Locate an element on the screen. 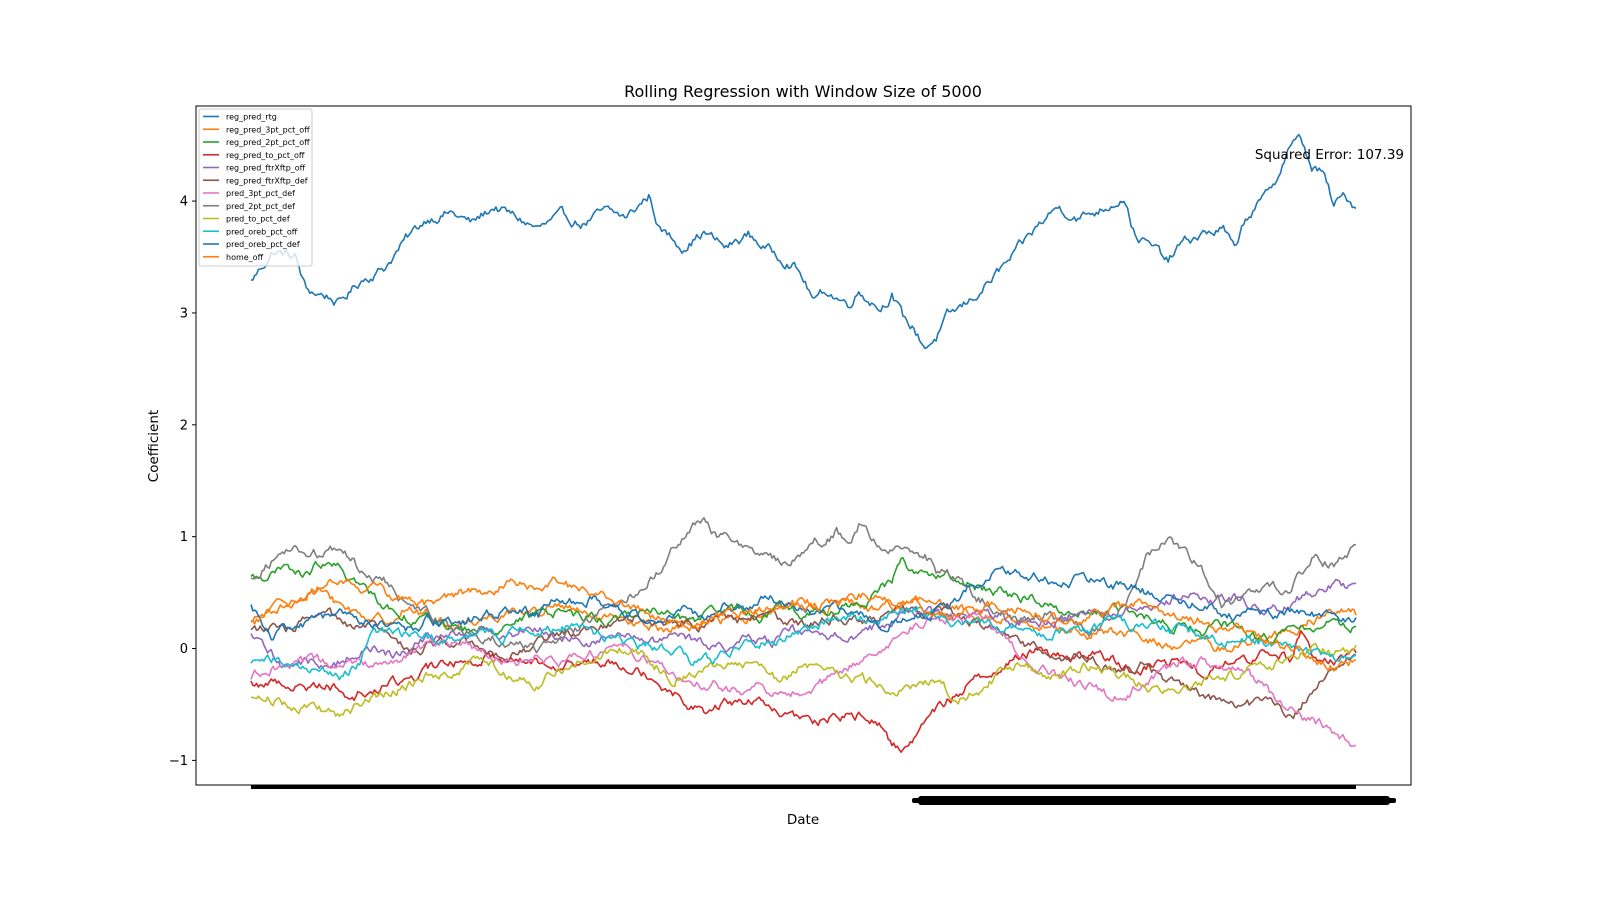  series-line-pred-3pt-pct-def is located at coordinates (803, 679).